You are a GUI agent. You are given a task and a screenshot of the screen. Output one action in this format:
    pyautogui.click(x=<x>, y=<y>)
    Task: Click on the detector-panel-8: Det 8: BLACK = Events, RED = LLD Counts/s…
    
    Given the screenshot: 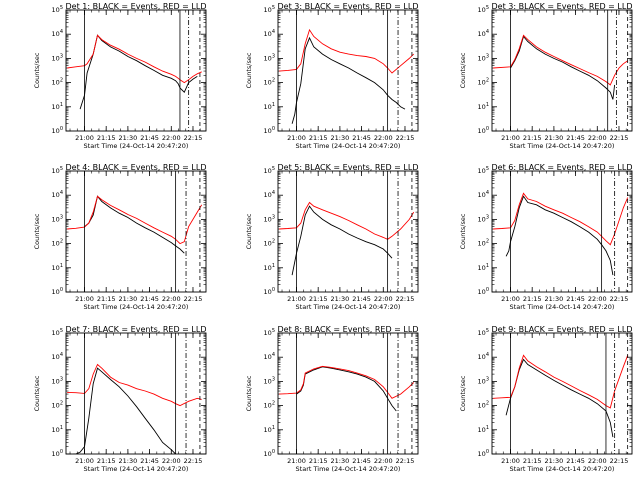 What is the action you would take?
    pyautogui.click(x=331, y=399)
    